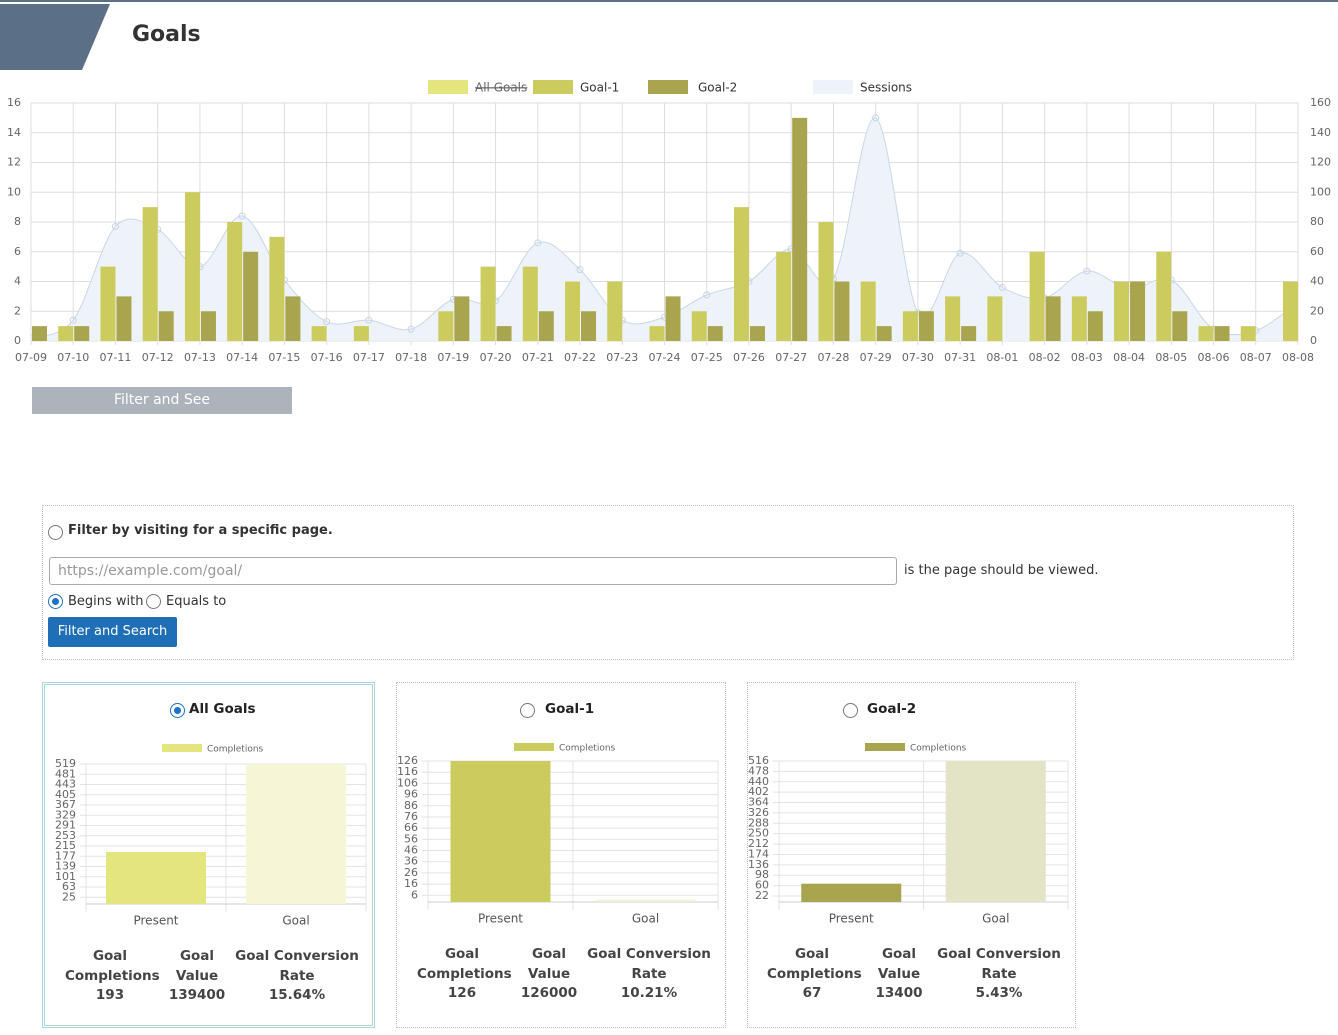 The width and height of the screenshot is (1338, 1035). I want to click on x-tick-label: 07-30, so click(918, 357).